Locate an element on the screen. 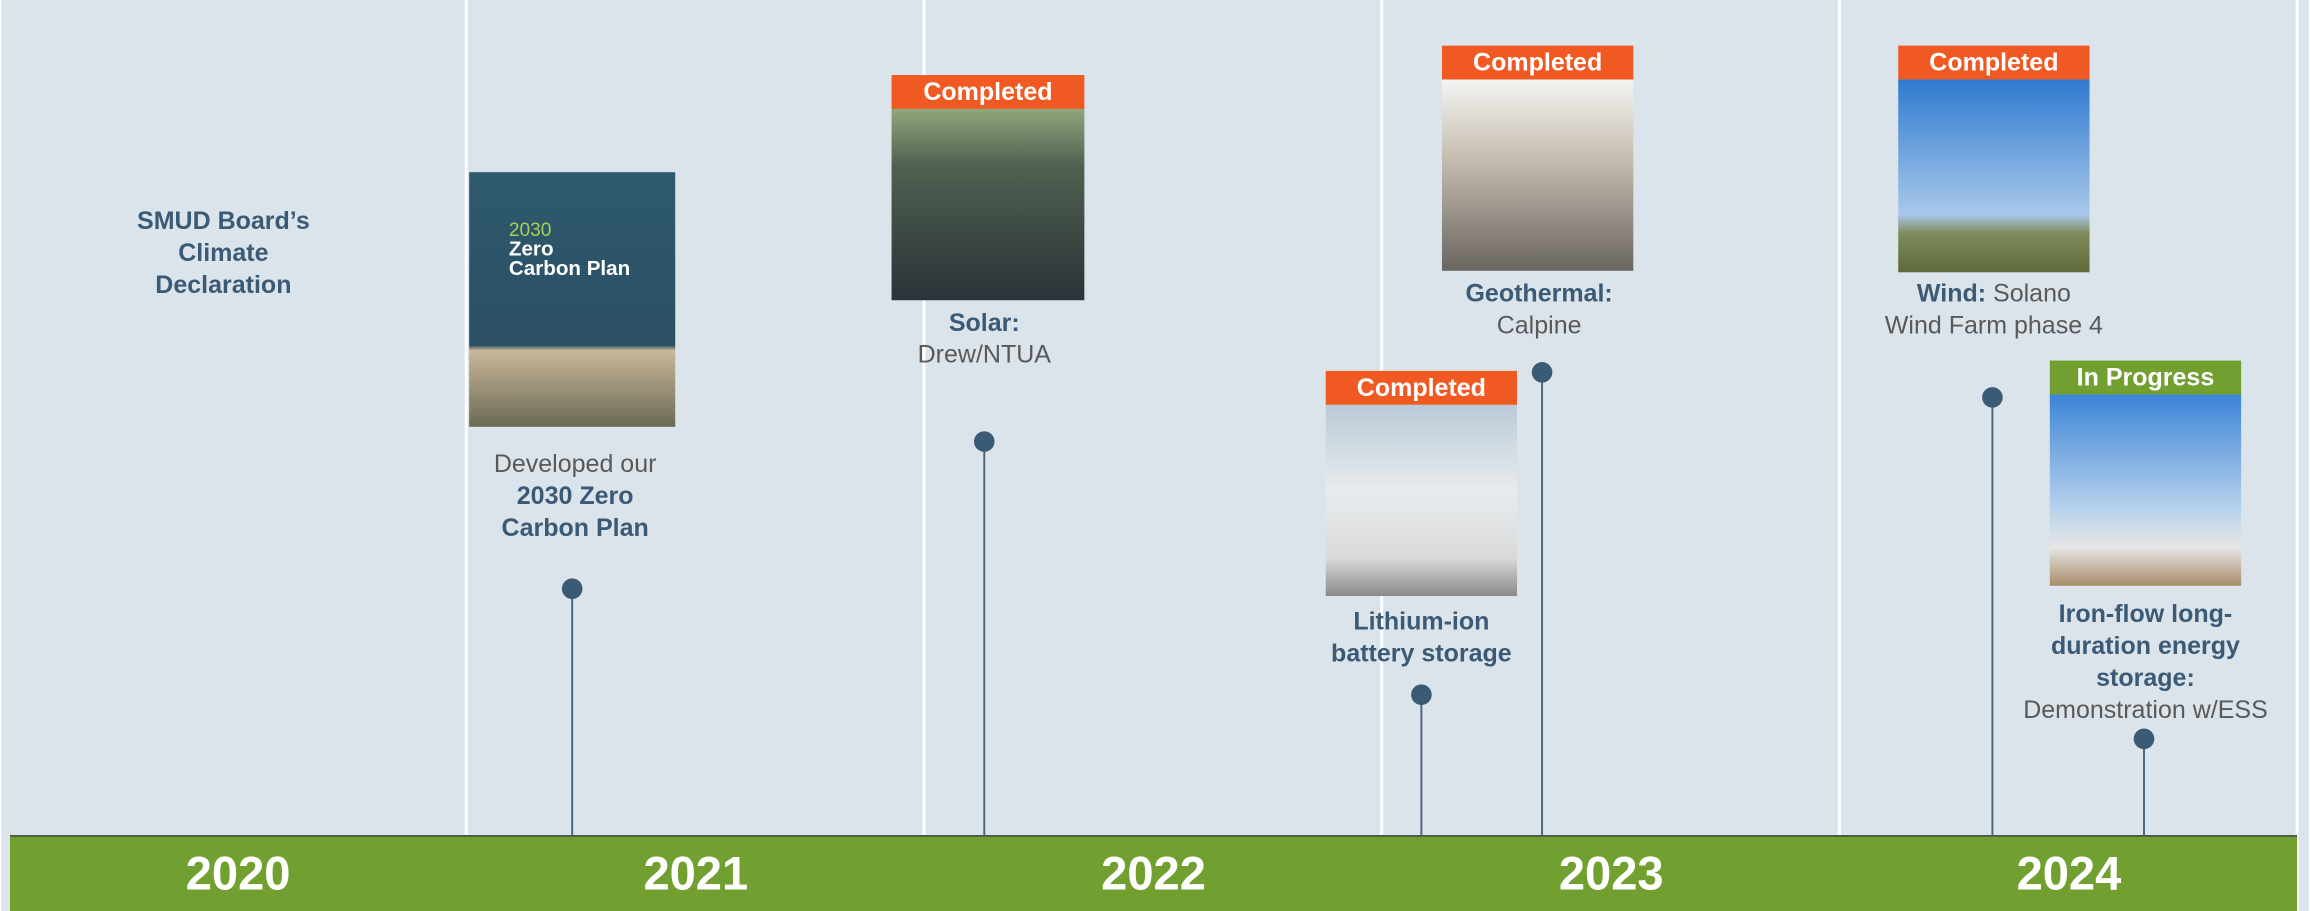  event-caption: Carbon Plan is located at coordinates (575, 528).